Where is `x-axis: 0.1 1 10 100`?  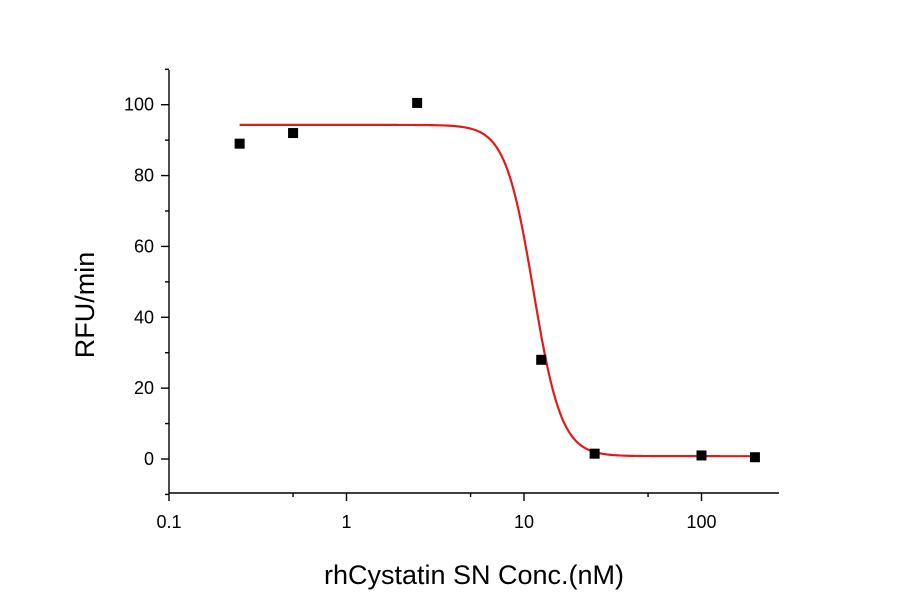
x-axis: 0.1 1 10 100 is located at coordinates (467, 512).